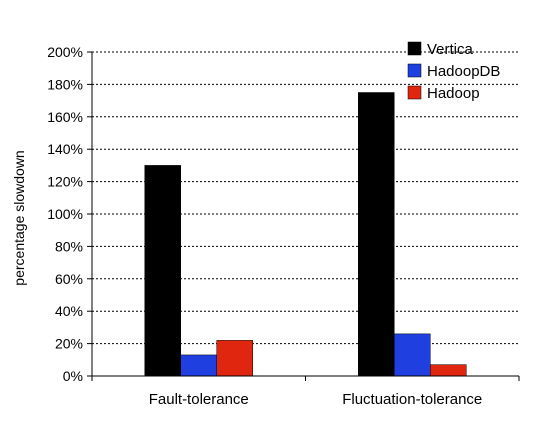 Image resolution: width=545 pixels, height=425 pixels. What do you see at coordinates (19, 217) in the screenshot?
I see `y-axis-title: percentage slowdown` at bounding box center [19, 217].